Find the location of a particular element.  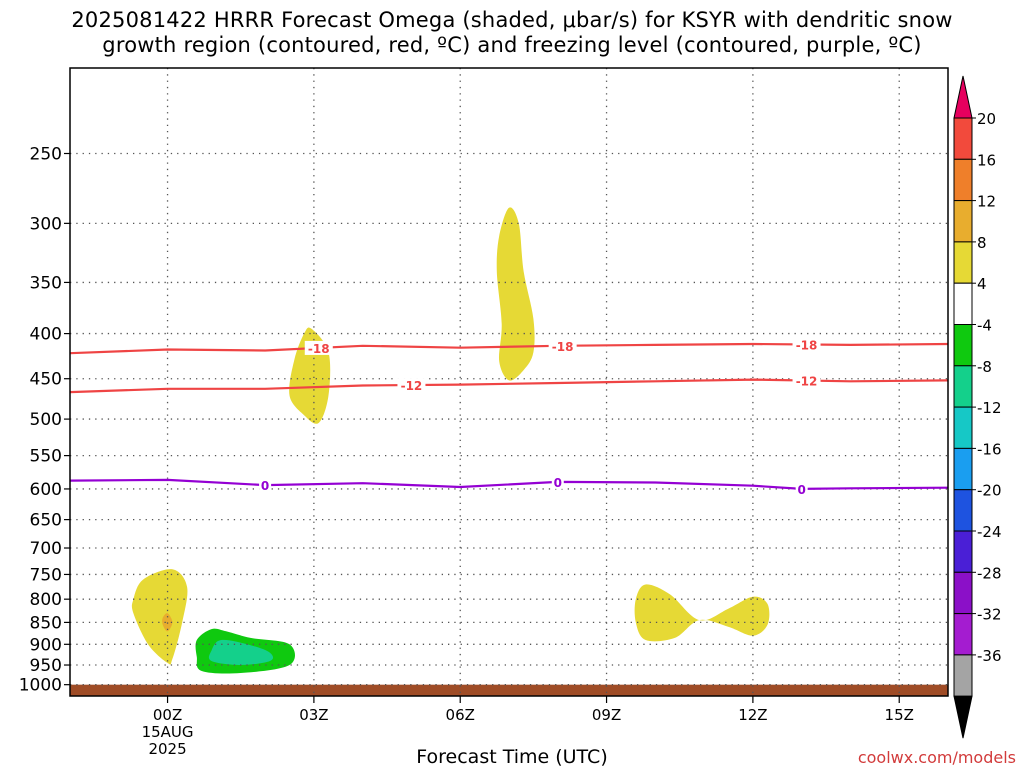

y-tick-label: 700 is located at coordinates (46, 549).